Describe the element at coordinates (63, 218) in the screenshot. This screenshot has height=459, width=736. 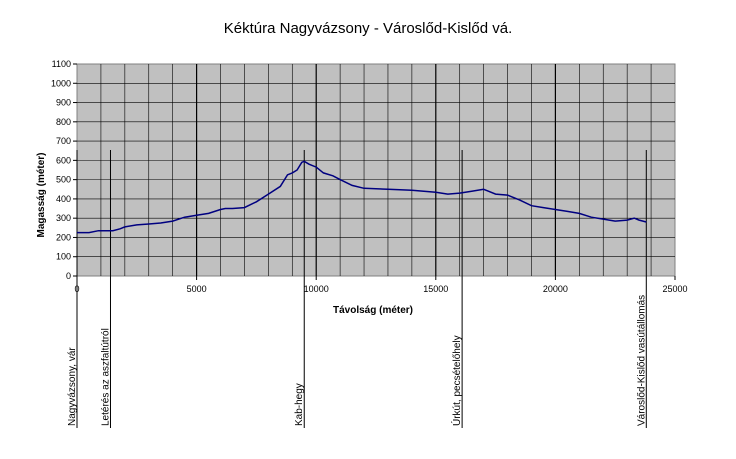
I see `y-tick-label: 300` at that location.